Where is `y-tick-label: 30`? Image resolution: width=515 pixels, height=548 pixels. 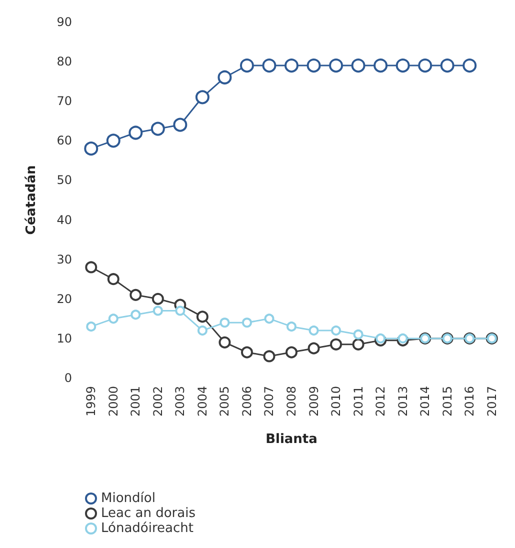
y-tick-label: 30 is located at coordinates (64, 259).